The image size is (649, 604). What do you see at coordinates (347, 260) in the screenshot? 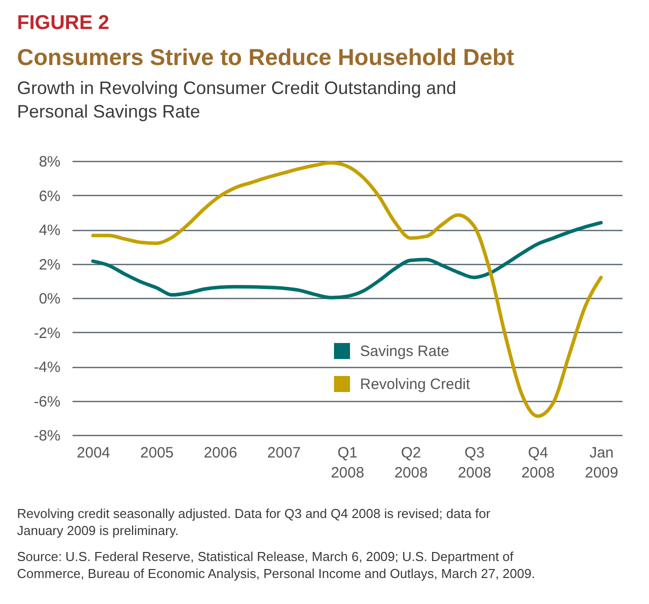
I see `line-series` at bounding box center [347, 260].